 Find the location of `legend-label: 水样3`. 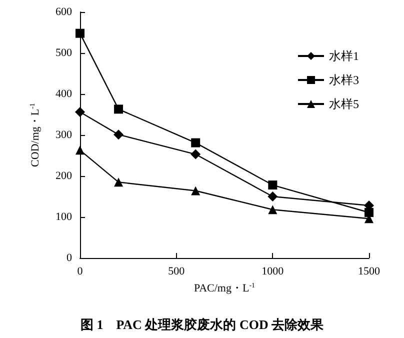

legend-label: 水样3 is located at coordinates (344, 80).